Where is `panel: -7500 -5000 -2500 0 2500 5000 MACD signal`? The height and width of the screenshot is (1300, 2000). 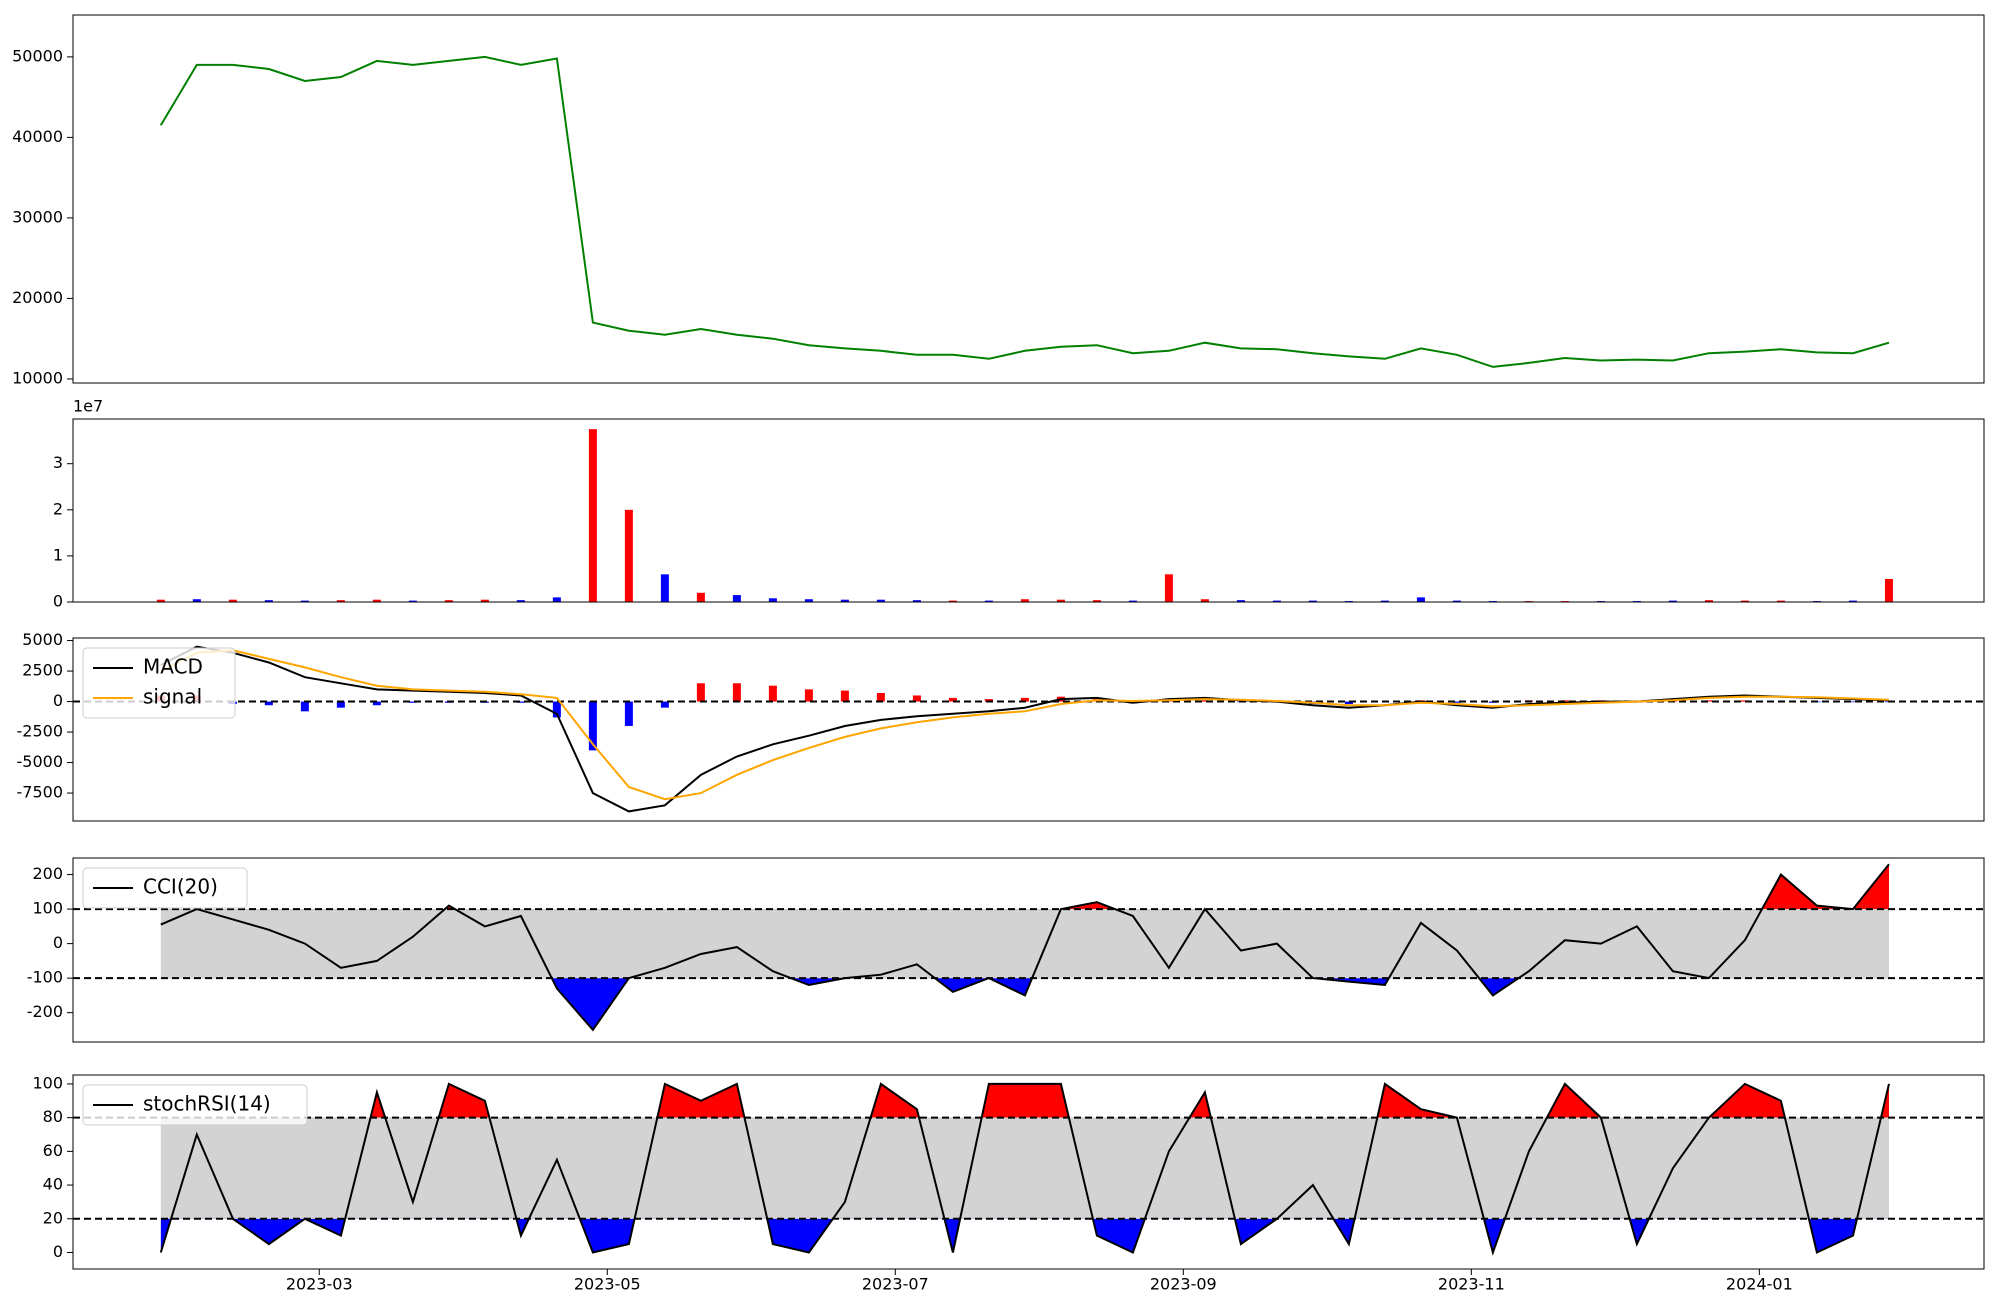
panel: -7500 -5000 -2500 0 2500 5000 MACD signal is located at coordinates (1001, 726).